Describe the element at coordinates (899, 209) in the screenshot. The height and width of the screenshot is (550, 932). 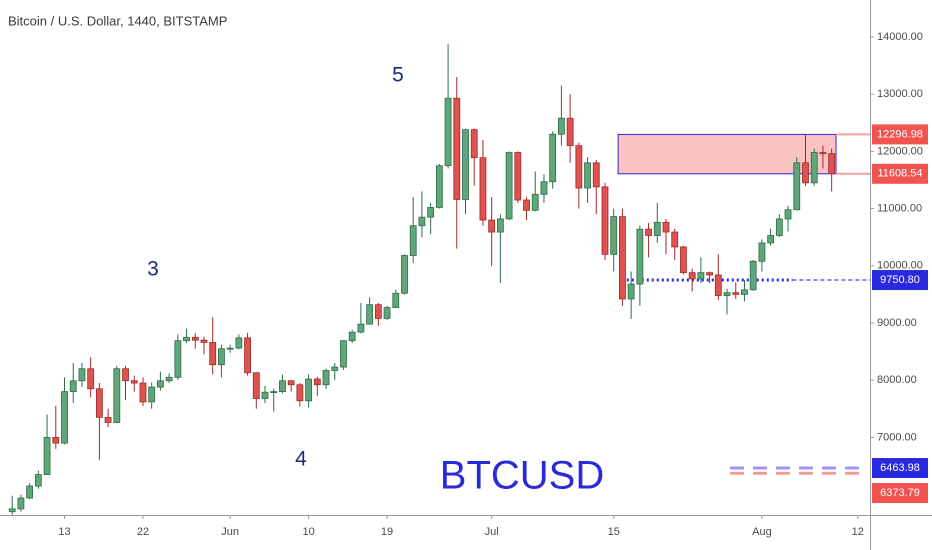
I see `y-tick-label: 11000.00` at that location.